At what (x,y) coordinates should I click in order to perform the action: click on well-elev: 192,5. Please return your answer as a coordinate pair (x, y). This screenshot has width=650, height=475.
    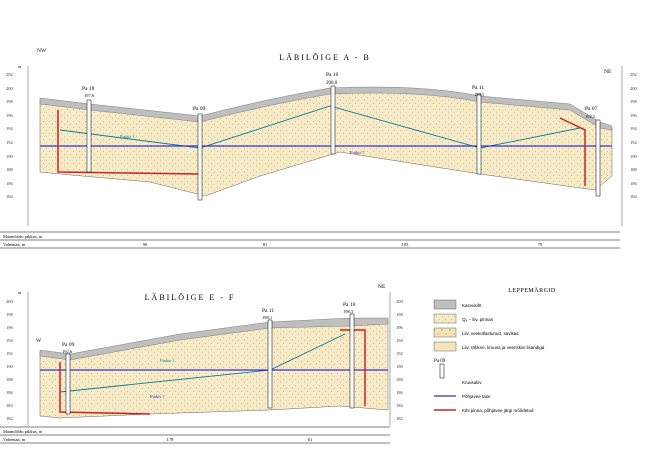
    Looking at the image, I should click on (590, 117).